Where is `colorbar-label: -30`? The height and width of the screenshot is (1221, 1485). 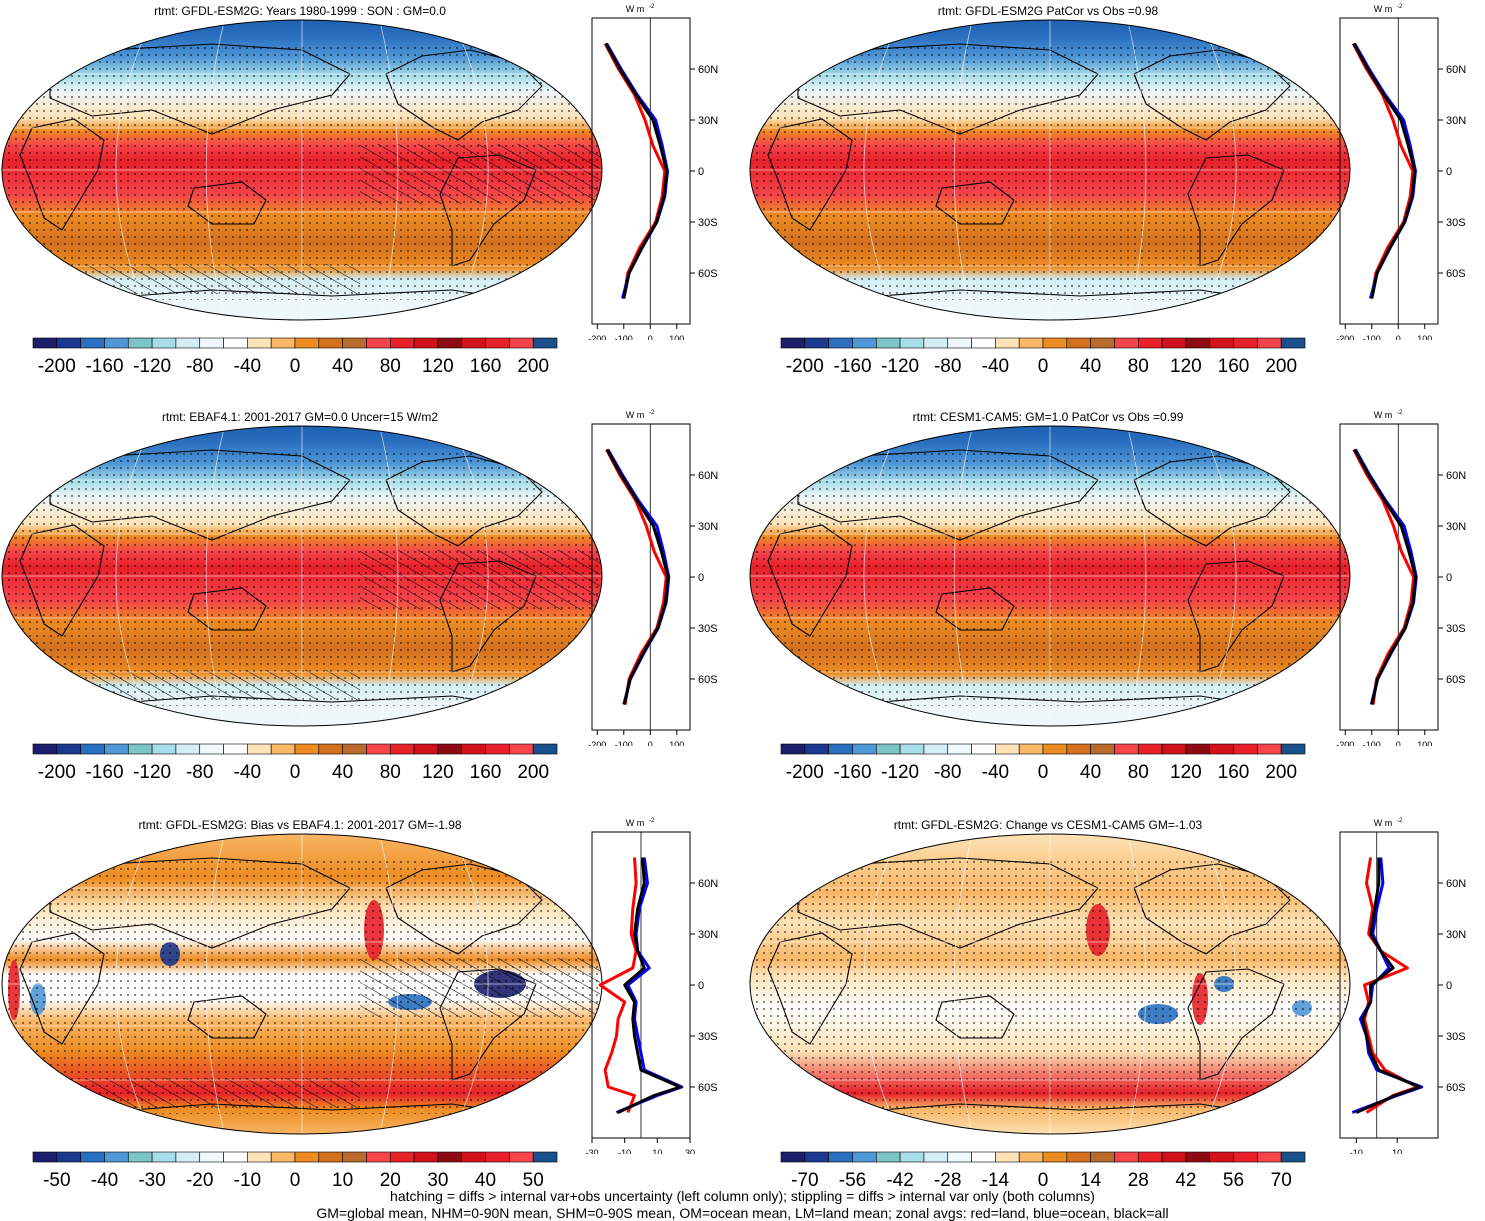 colorbar-label: -30 is located at coordinates (151, 1180).